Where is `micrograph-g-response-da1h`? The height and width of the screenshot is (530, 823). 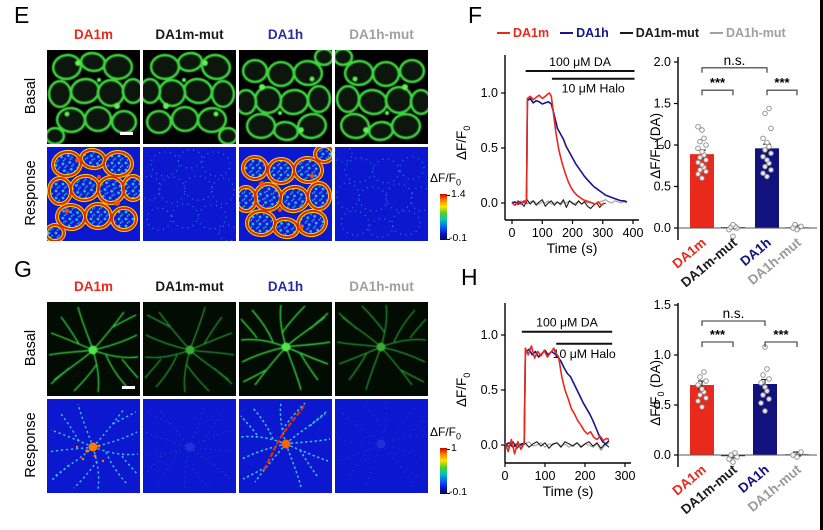 micrograph-g-response-da1h is located at coordinates (285, 446).